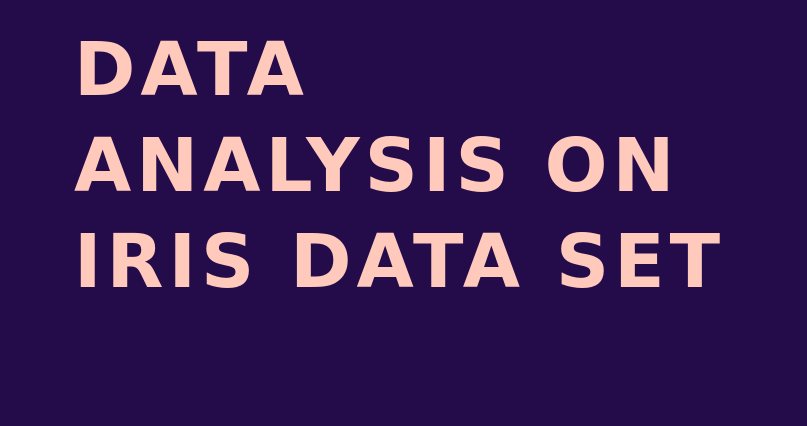  What do you see at coordinates (191, 70) in the screenshot?
I see `title-line-1: DATA` at bounding box center [191, 70].